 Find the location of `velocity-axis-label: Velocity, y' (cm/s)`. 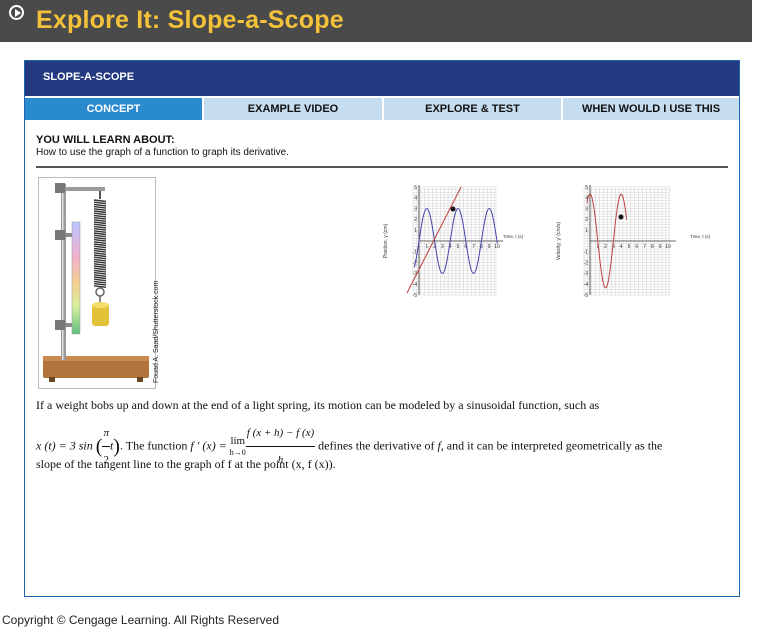

velocity-axis-label: Velocity, y' (cm/s) is located at coordinates (559, 240).